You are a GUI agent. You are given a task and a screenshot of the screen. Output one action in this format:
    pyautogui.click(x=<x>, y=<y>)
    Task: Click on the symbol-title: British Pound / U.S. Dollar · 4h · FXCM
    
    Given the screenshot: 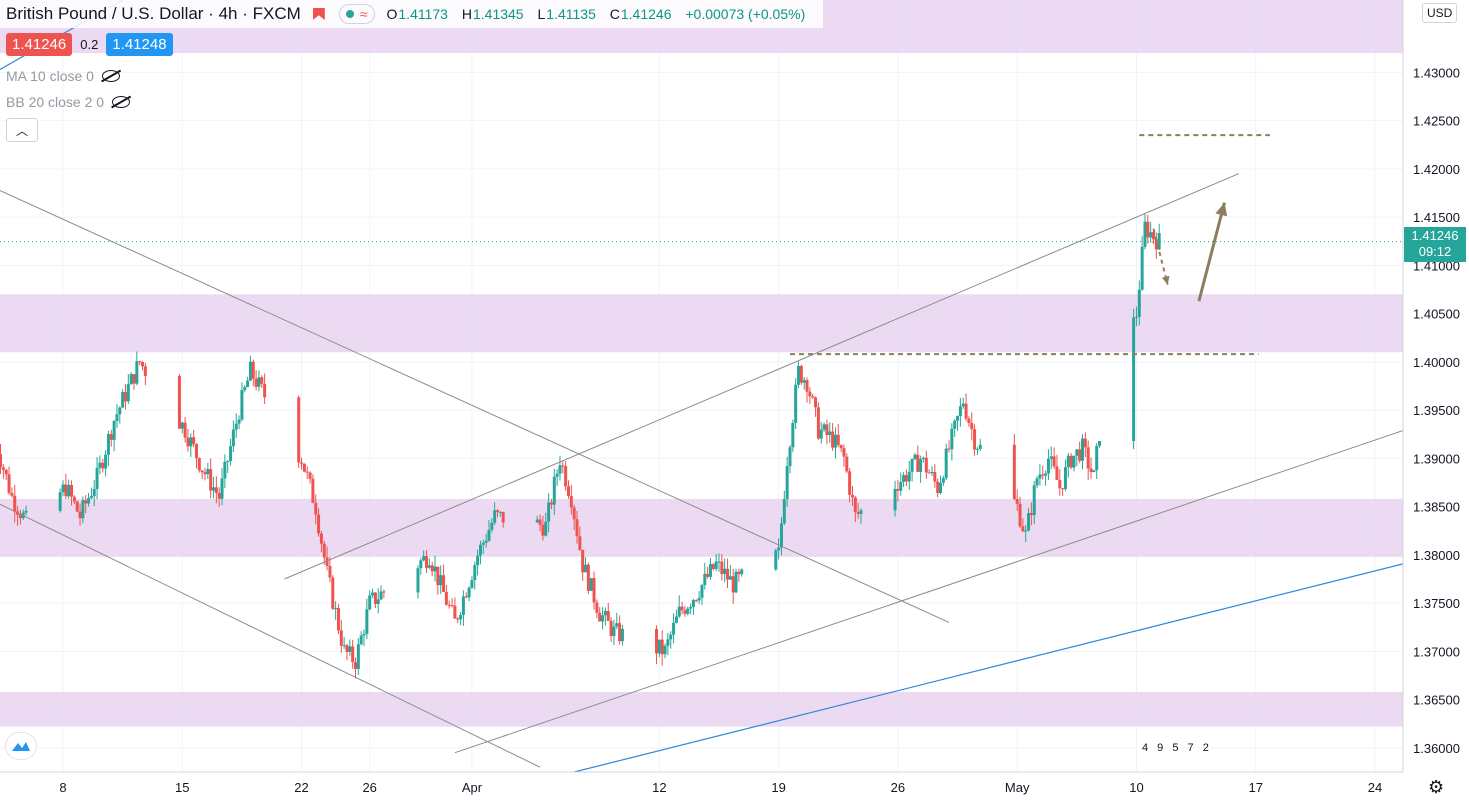 What is the action you would take?
    pyautogui.click(x=153, y=13)
    